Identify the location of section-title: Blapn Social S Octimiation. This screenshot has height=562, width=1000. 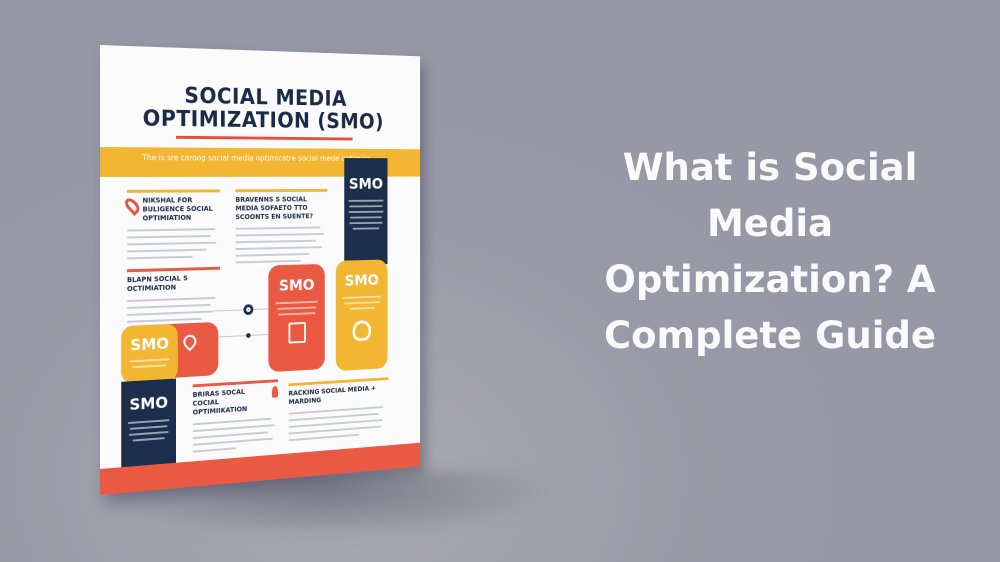
(157, 284).